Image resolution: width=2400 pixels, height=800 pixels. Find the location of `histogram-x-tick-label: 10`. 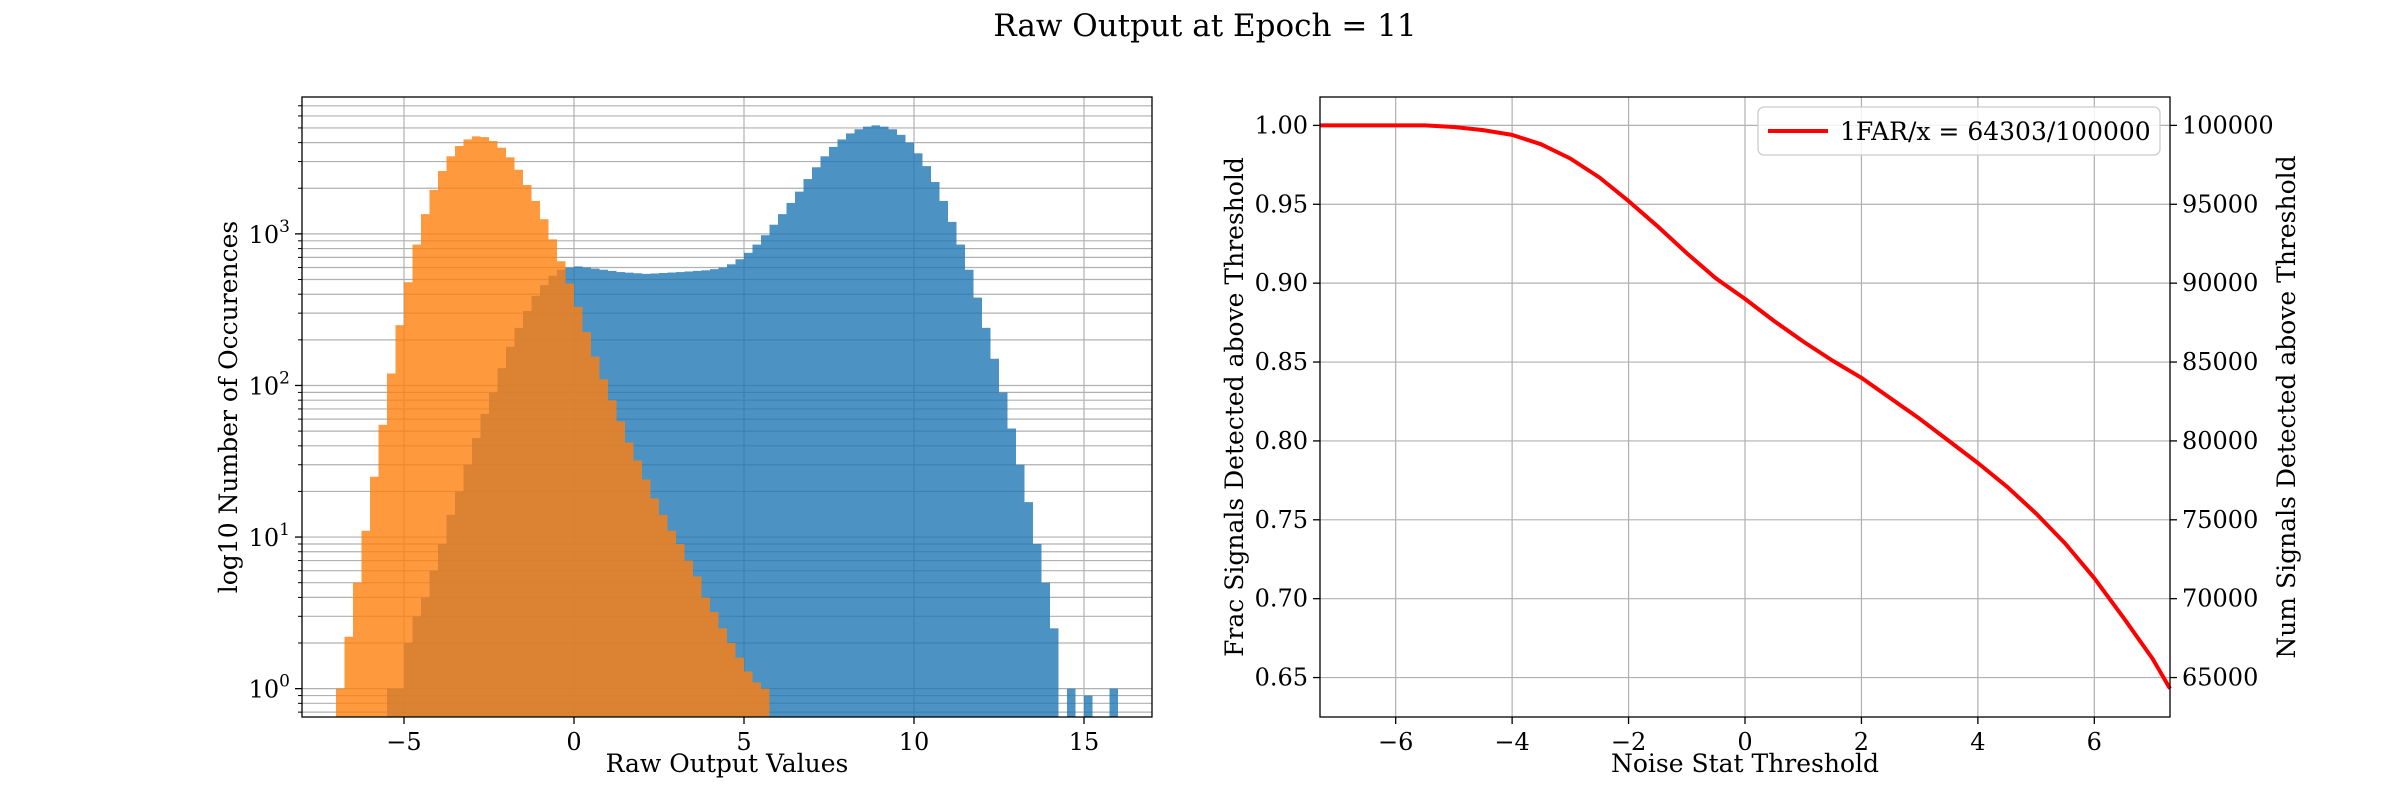

histogram-x-tick-label: 10 is located at coordinates (914, 742).